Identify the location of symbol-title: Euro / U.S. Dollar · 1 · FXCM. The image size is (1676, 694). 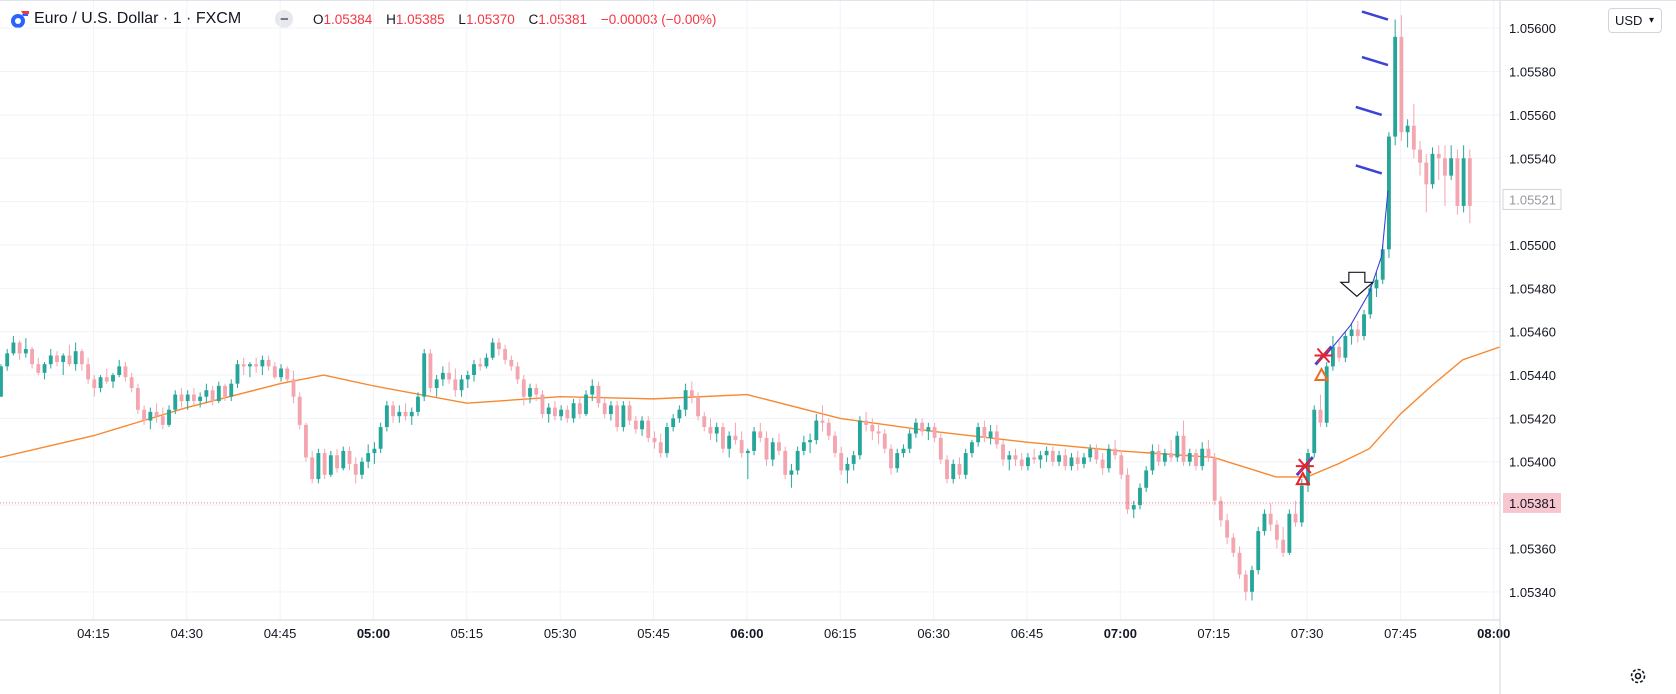
(138, 18).